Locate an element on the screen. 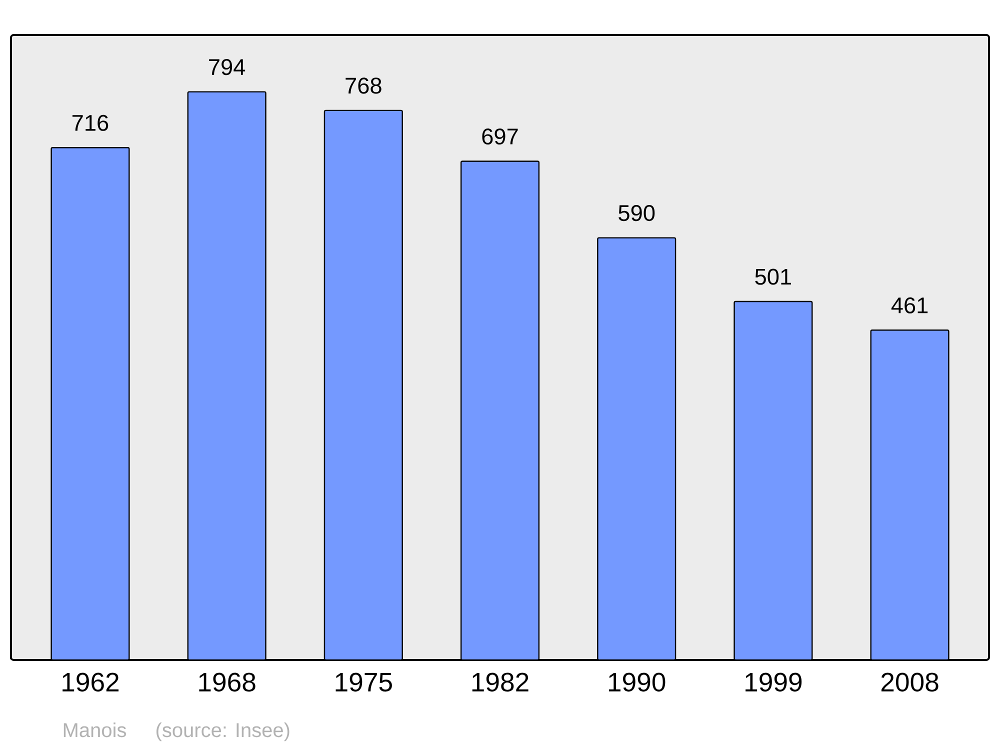 The image size is (1000, 747). x-tick-label: 2008 is located at coordinates (909, 682).